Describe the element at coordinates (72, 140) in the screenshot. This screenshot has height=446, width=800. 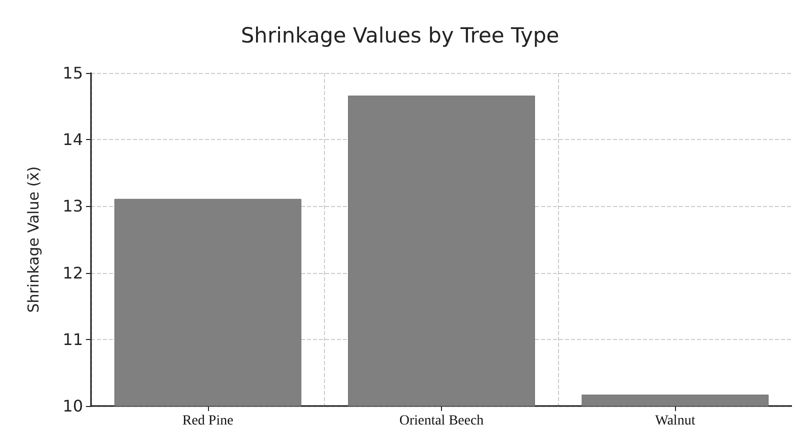
I see `y-tick-label: 14` at that location.